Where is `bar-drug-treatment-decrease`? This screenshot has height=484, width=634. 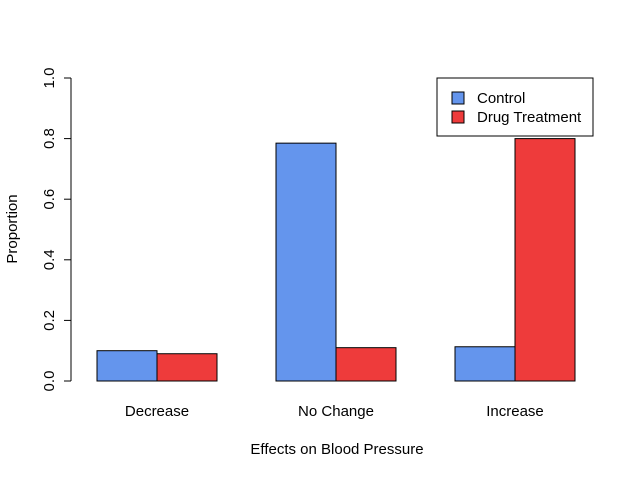
bar-drug-treatment-decrease is located at coordinates (187, 367).